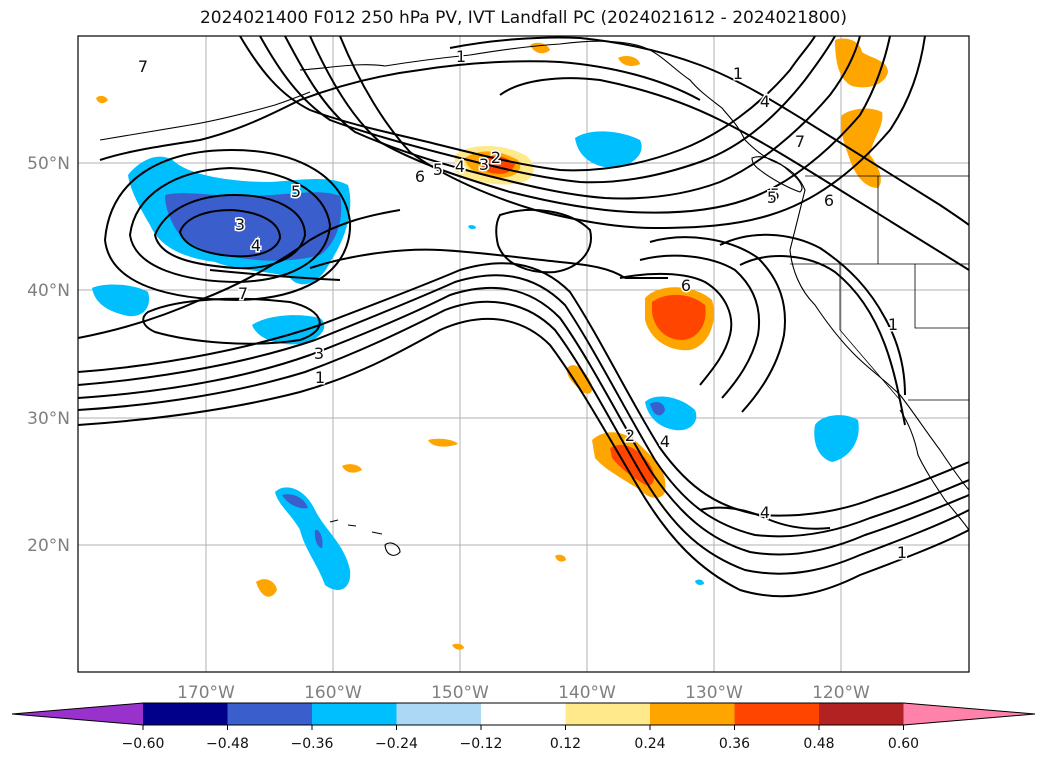 This screenshot has height=765, width=1047. Describe the element at coordinates (77, 714) in the screenshot. I see `colorbar-extend-low` at that location.